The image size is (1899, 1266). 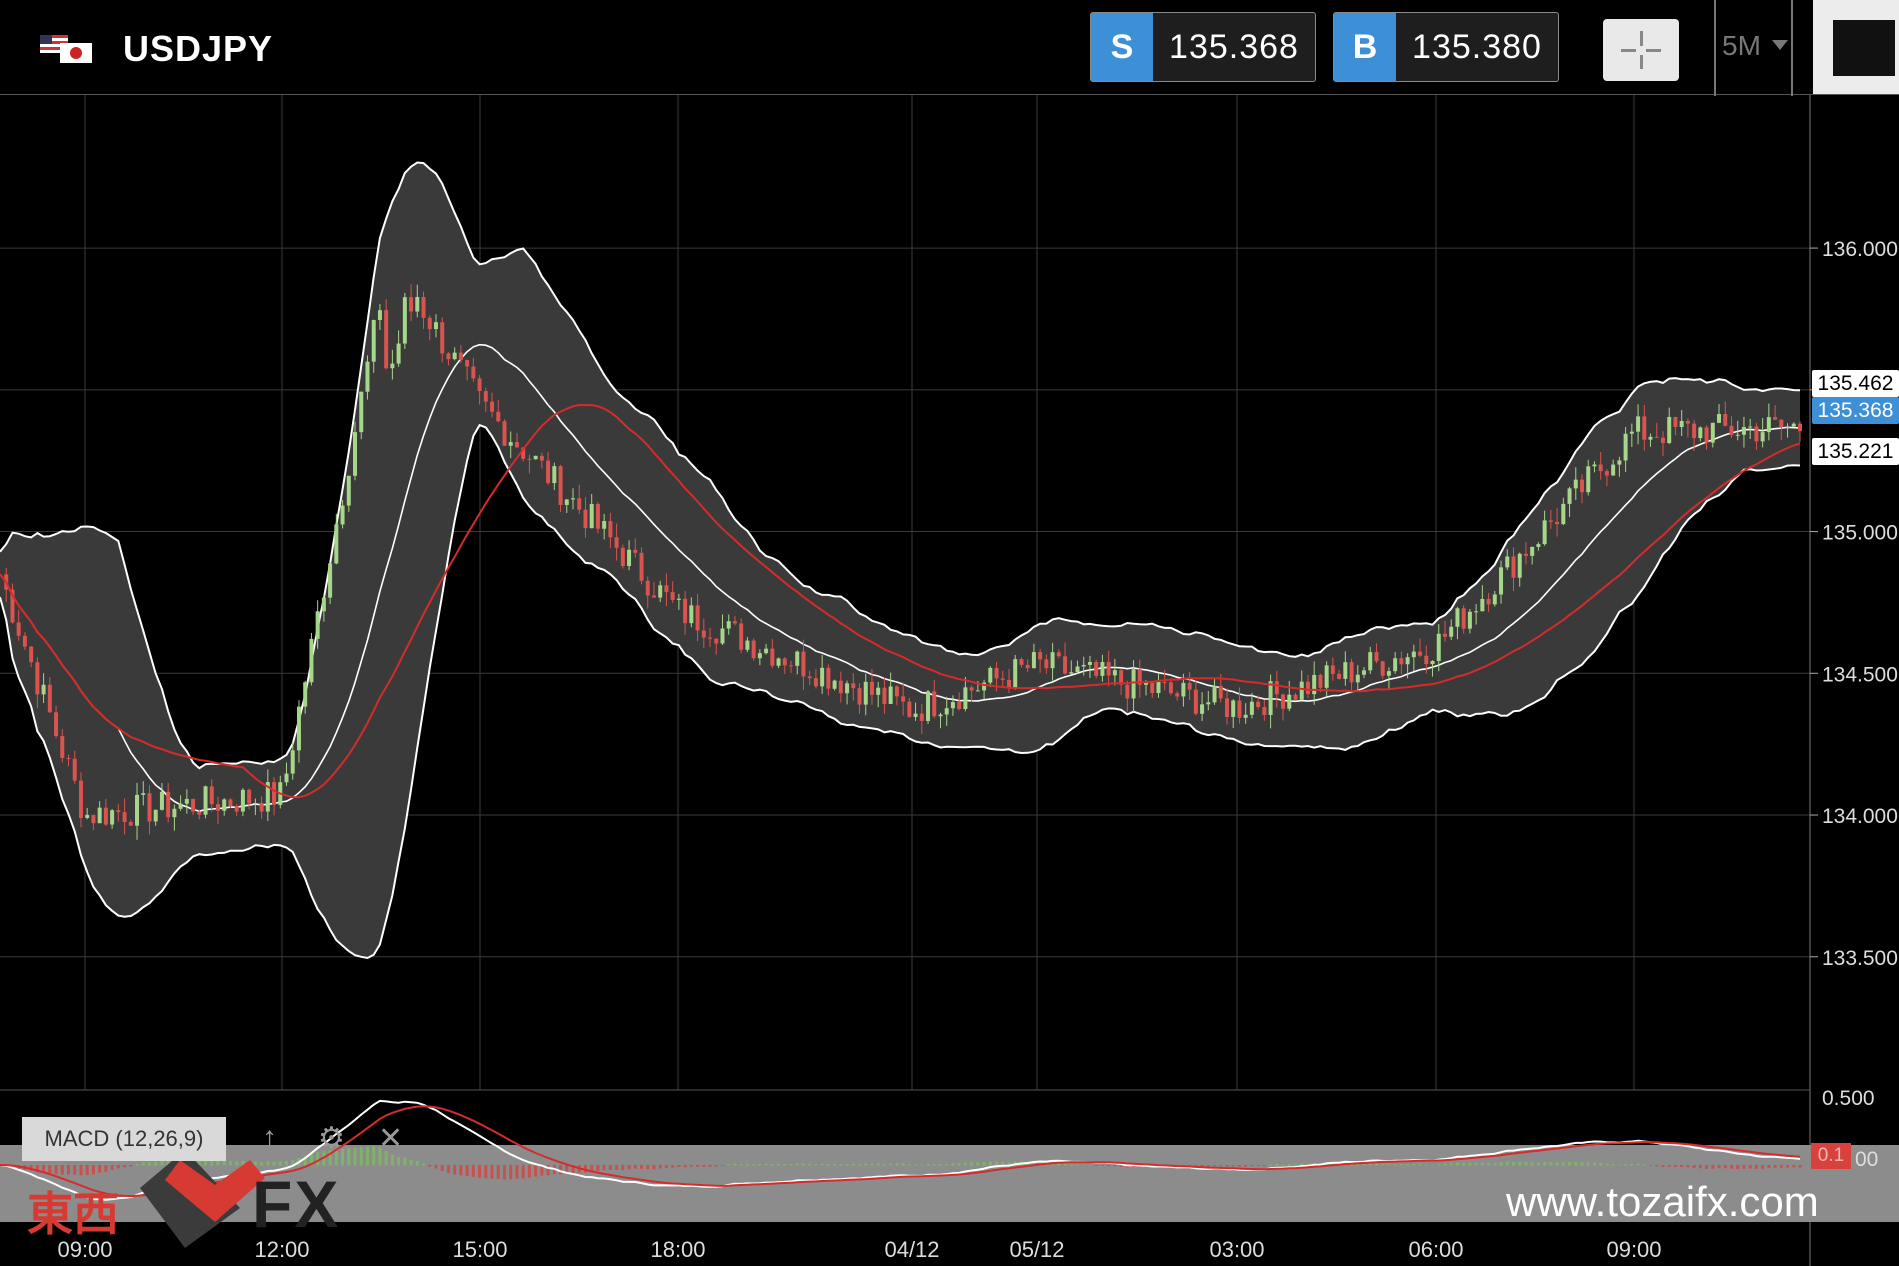 I want to click on macd-indicator-label: MACD (12,26,9), so click(x=124, y=1139).